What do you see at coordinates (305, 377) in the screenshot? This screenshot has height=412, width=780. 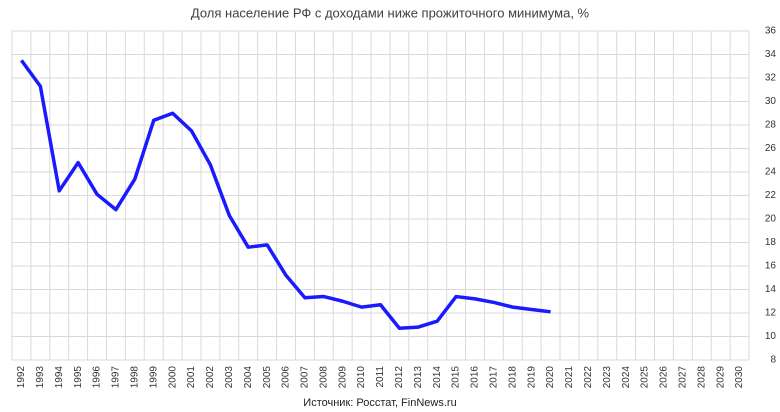 I see `x-tick-label: 2007` at bounding box center [305, 377].